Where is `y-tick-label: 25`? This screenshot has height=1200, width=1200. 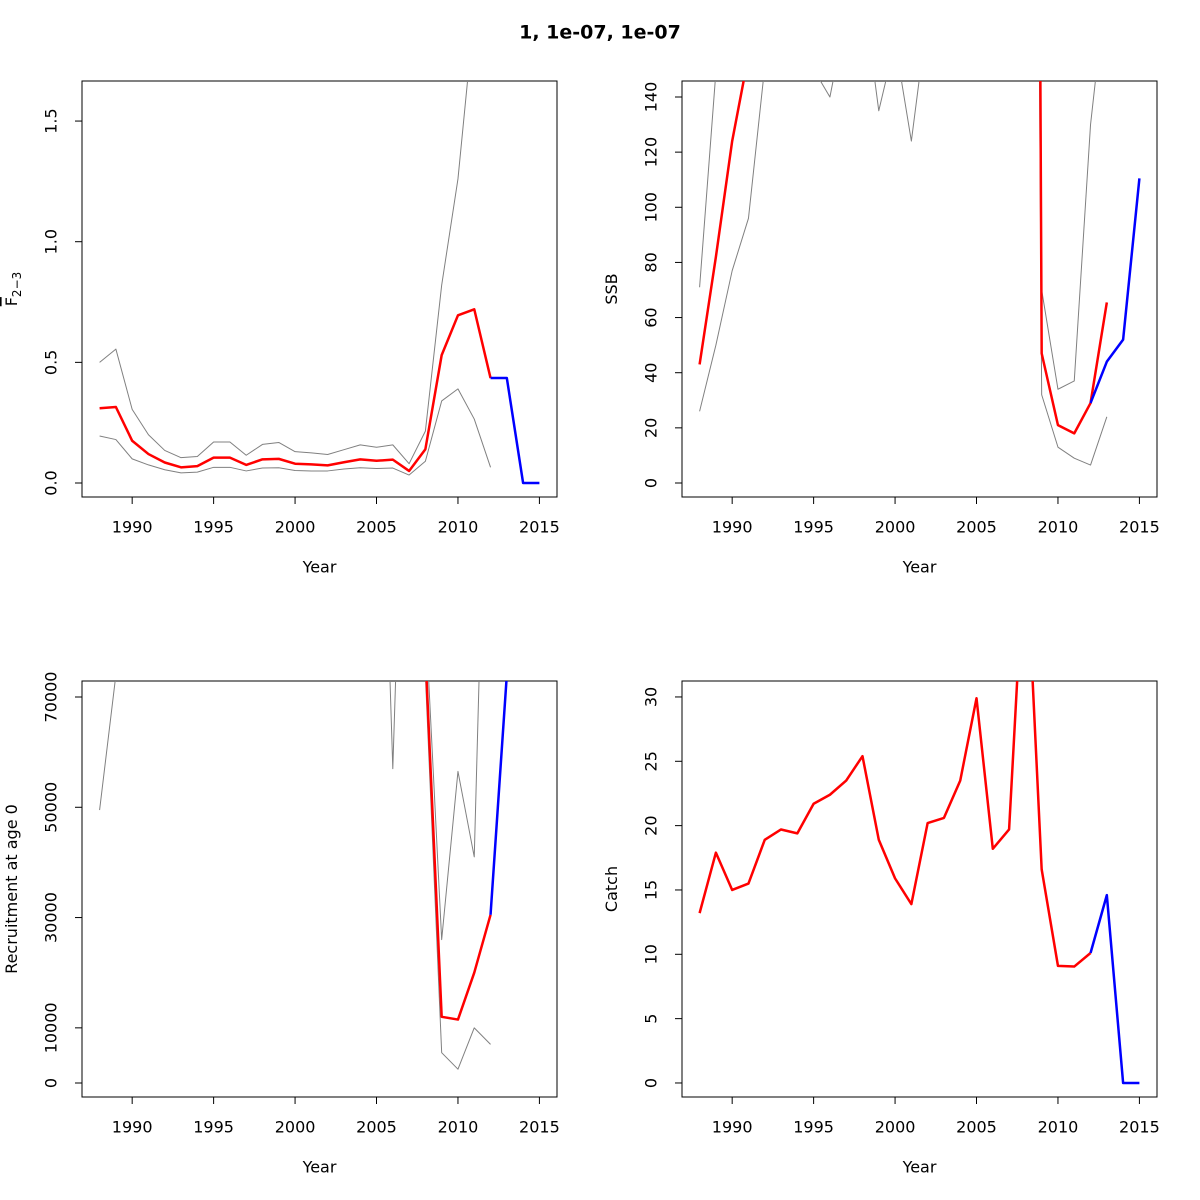 y-tick-label: 25 is located at coordinates (651, 761).